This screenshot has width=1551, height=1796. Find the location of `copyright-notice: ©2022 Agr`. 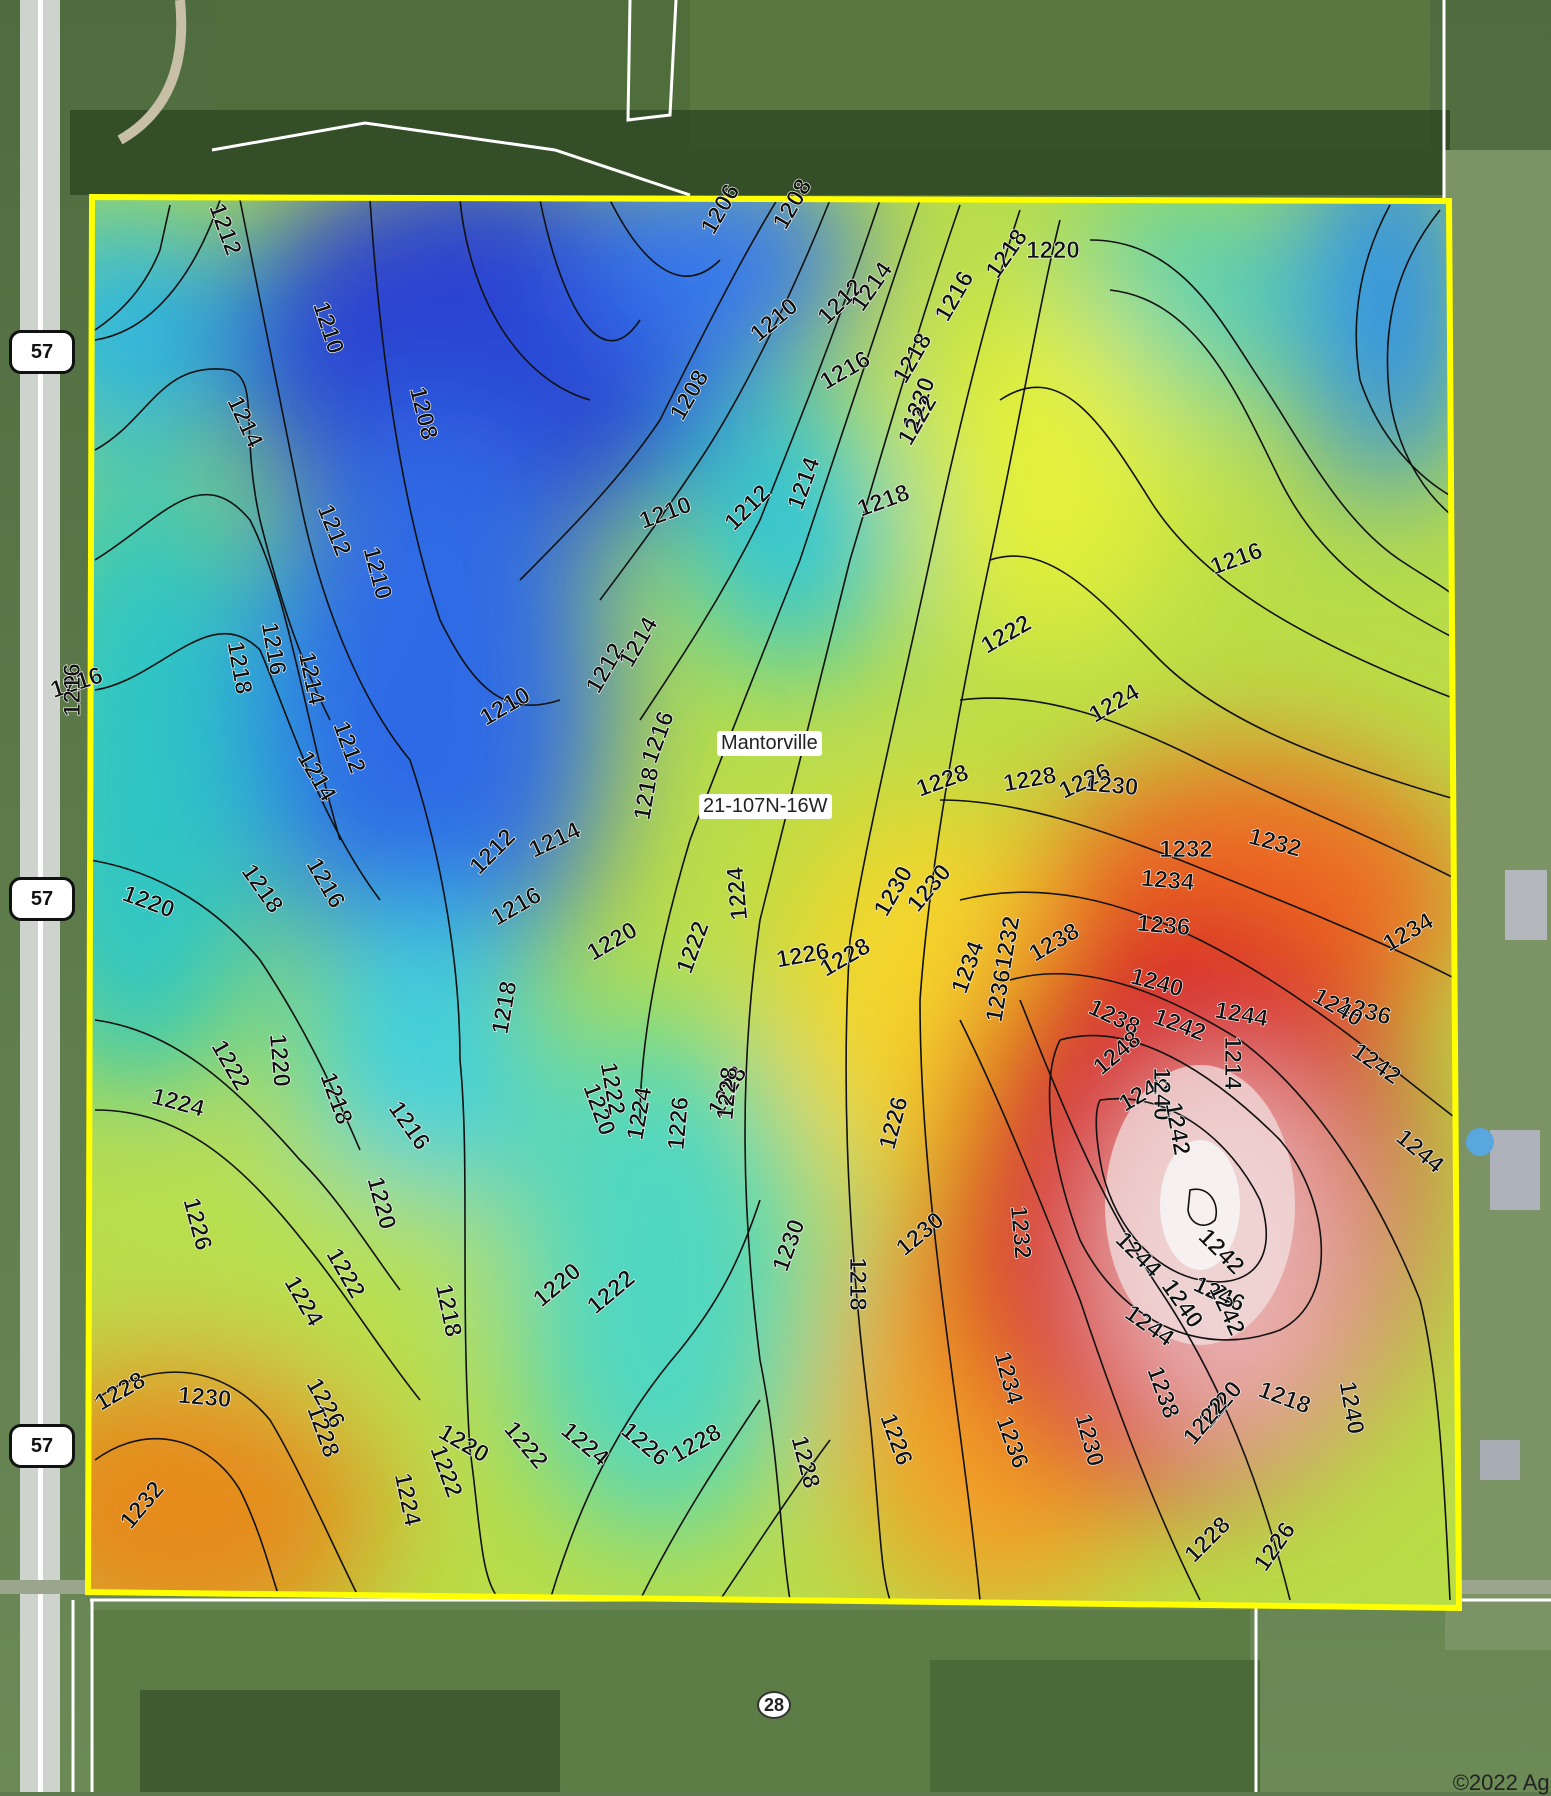

copyright-notice: ©2022 Agr is located at coordinates (1501, 1782).